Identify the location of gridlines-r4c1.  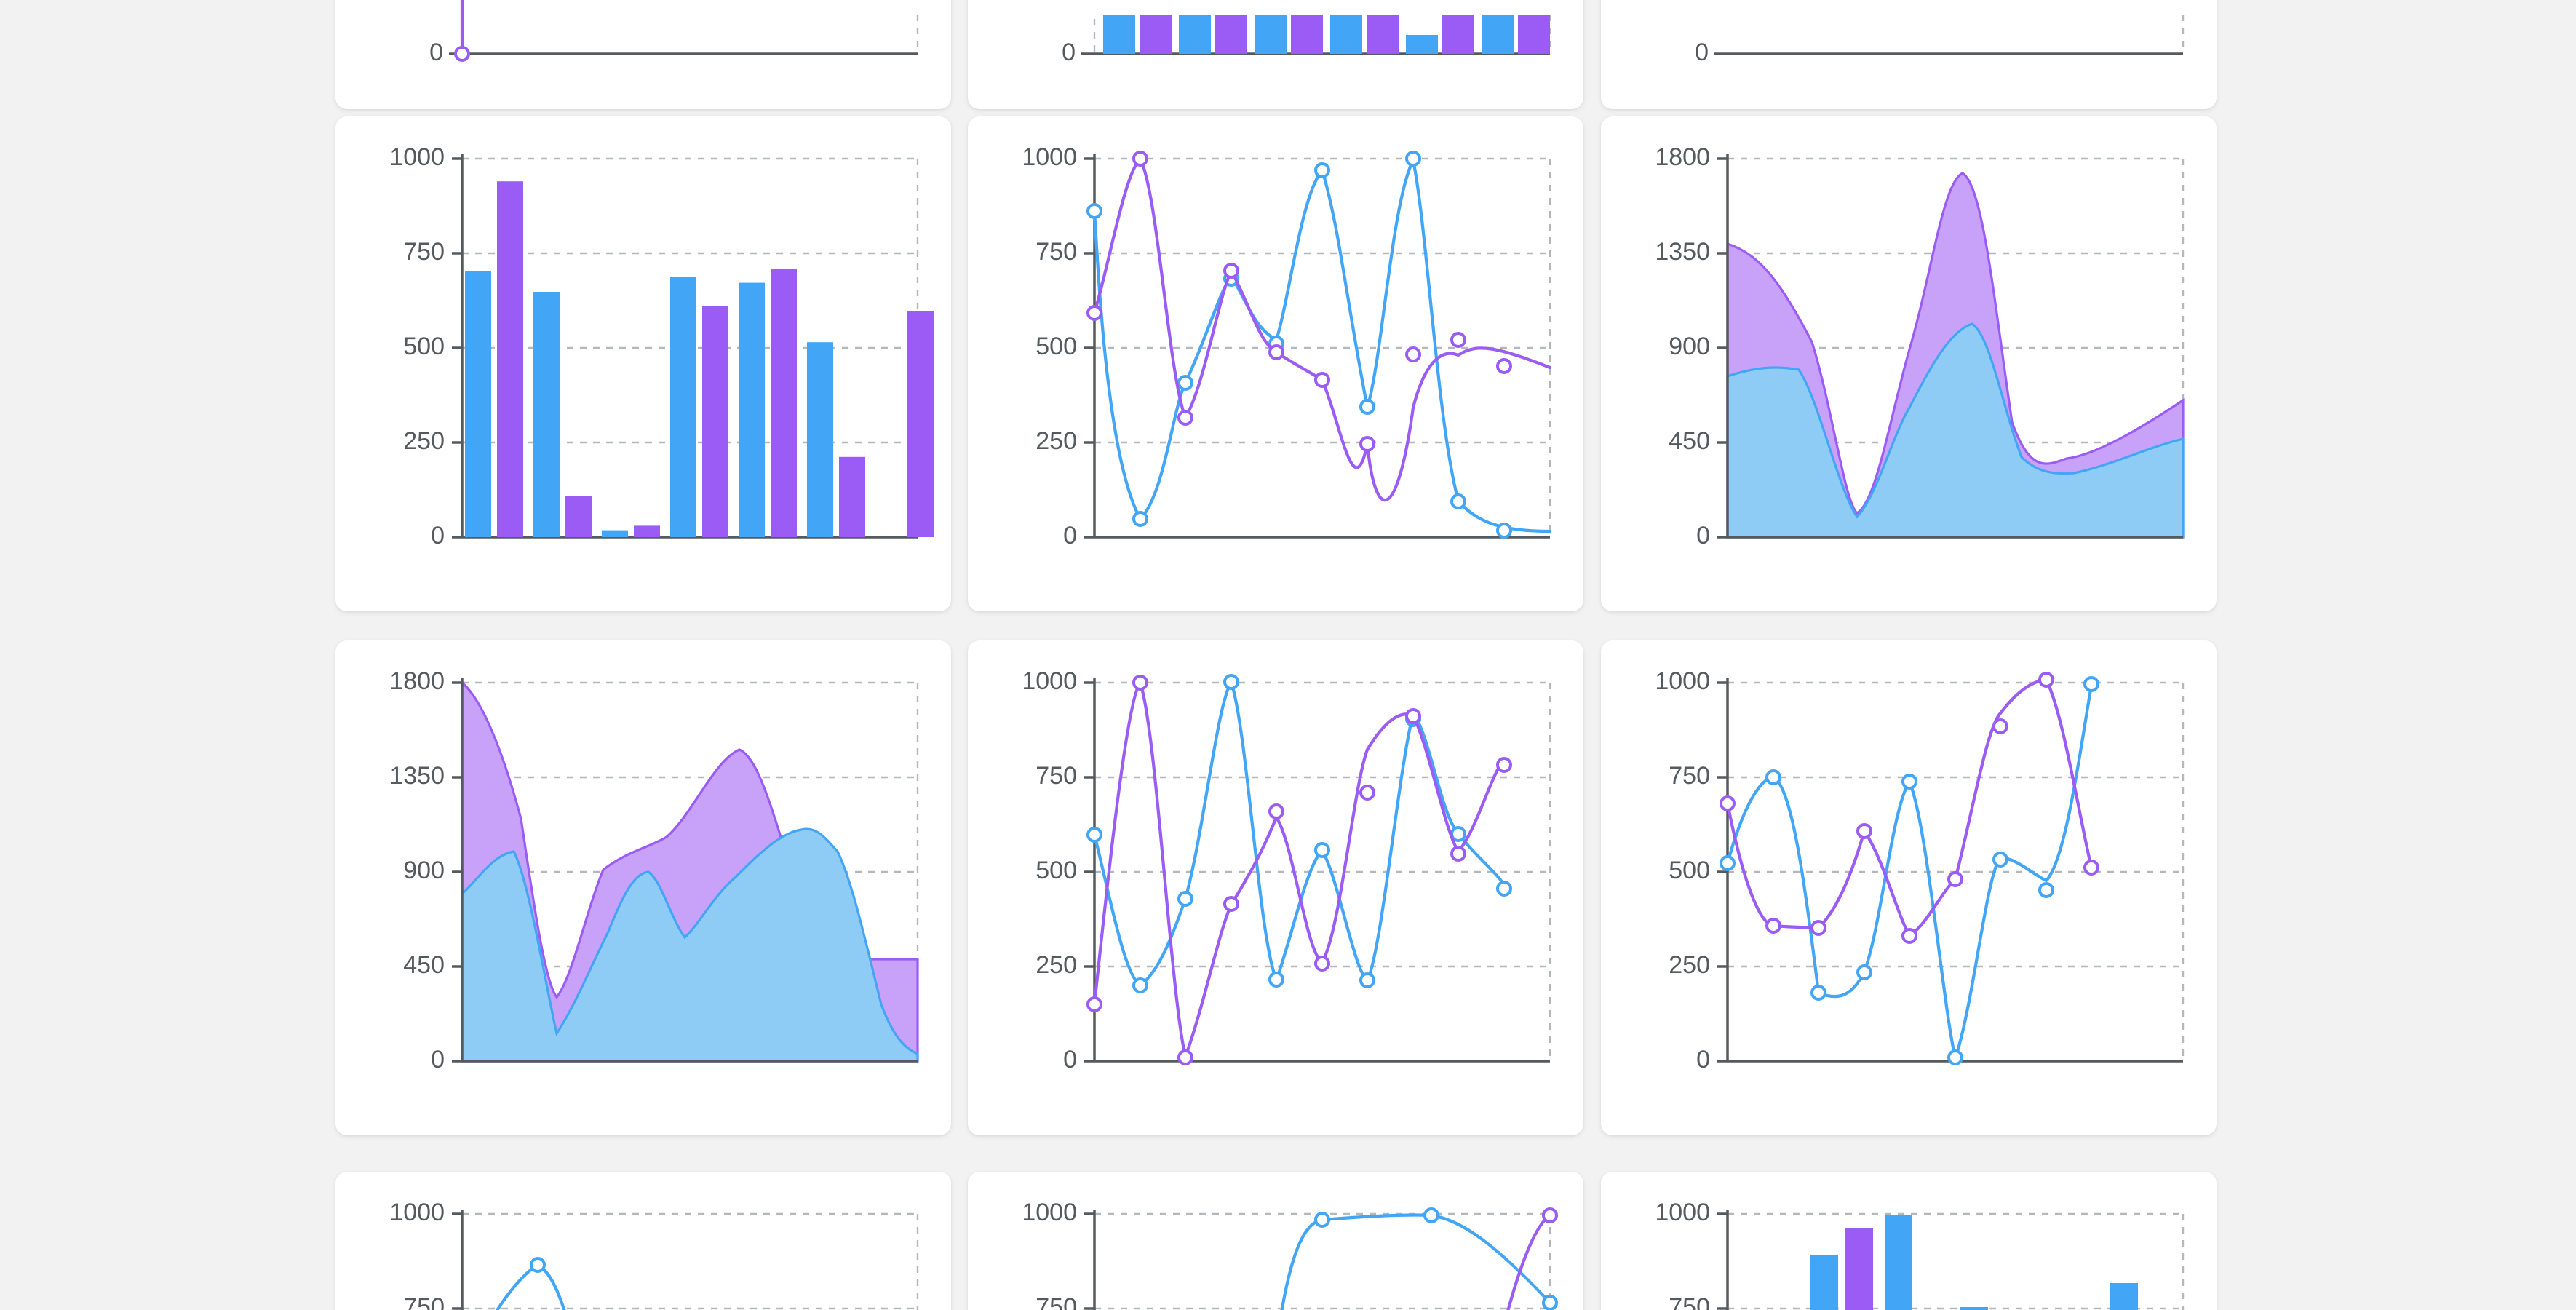
(690, 1261).